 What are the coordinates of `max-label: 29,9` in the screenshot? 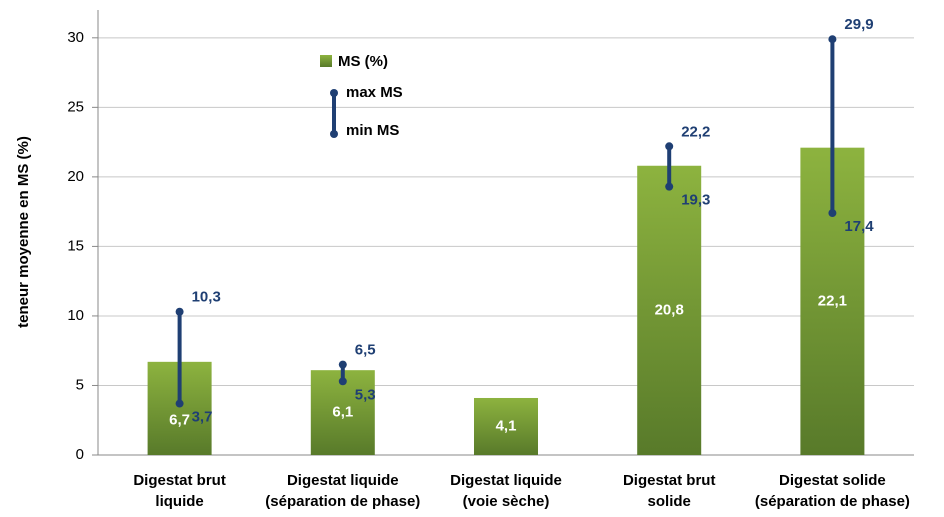 It's located at (858, 24).